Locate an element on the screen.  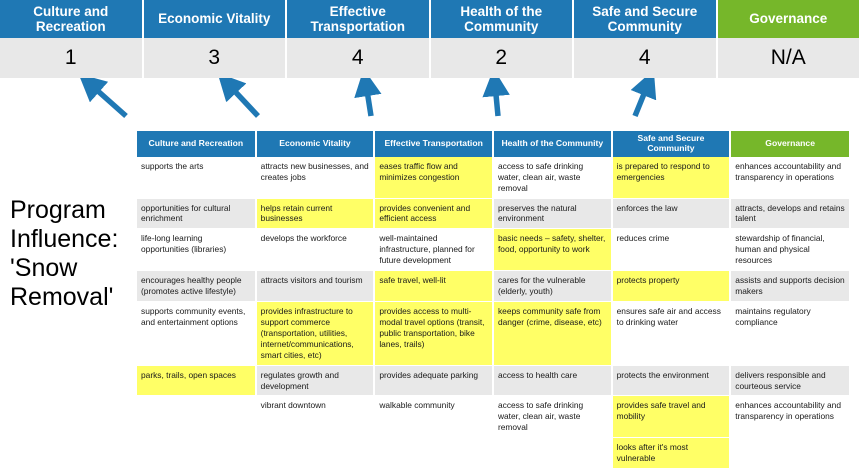
caption-line-3: 'Snow is located at coordinates (73, 268).